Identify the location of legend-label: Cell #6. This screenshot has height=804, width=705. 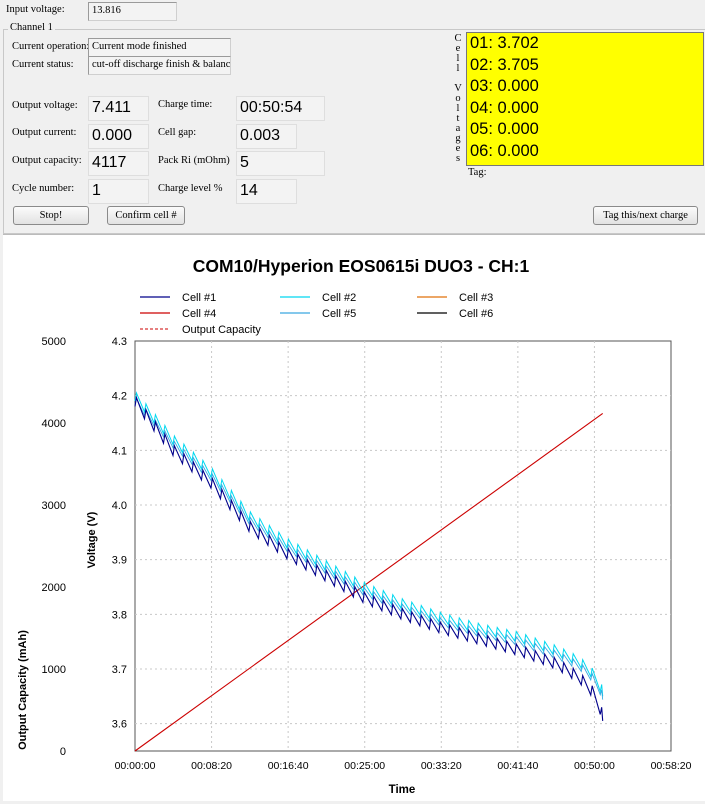
(476, 314).